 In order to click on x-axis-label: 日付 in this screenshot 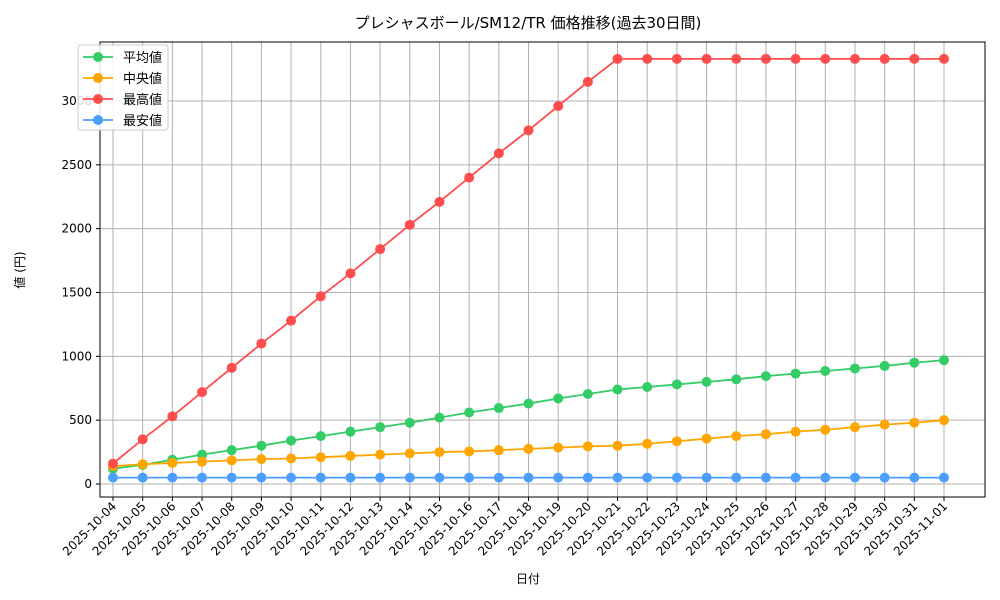, I will do `click(528, 579)`.